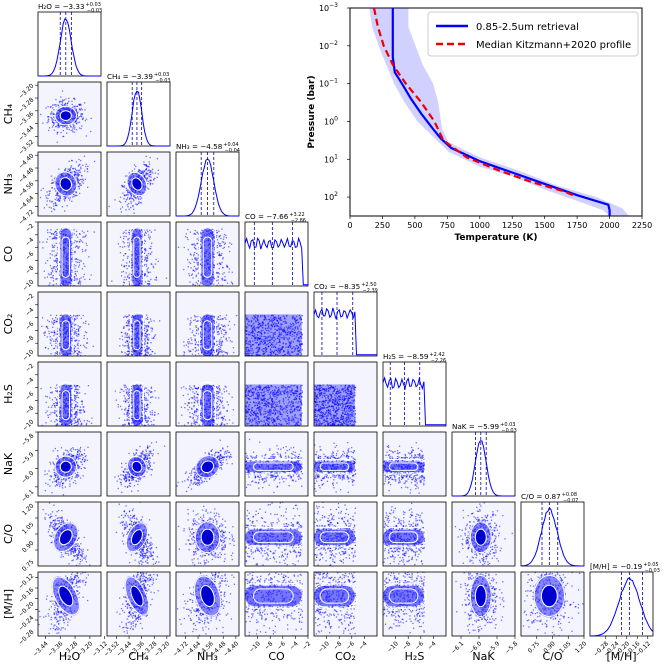 This screenshot has width=664, height=668. I want to click on pt-x-tick-label: 2250, so click(642, 225).